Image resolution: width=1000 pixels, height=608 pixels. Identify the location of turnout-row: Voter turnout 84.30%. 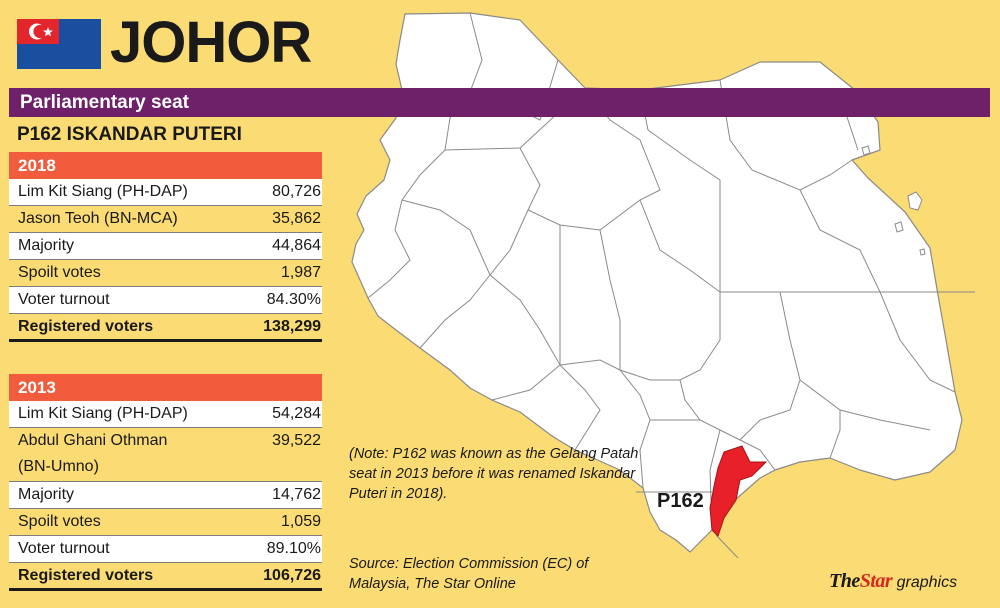
(165, 300).